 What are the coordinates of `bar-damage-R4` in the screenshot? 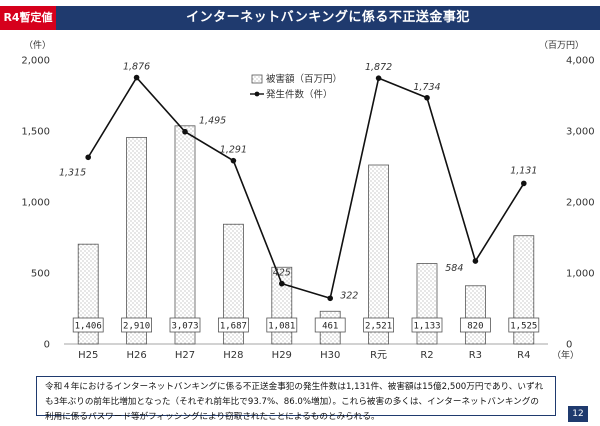 It's located at (524, 290).